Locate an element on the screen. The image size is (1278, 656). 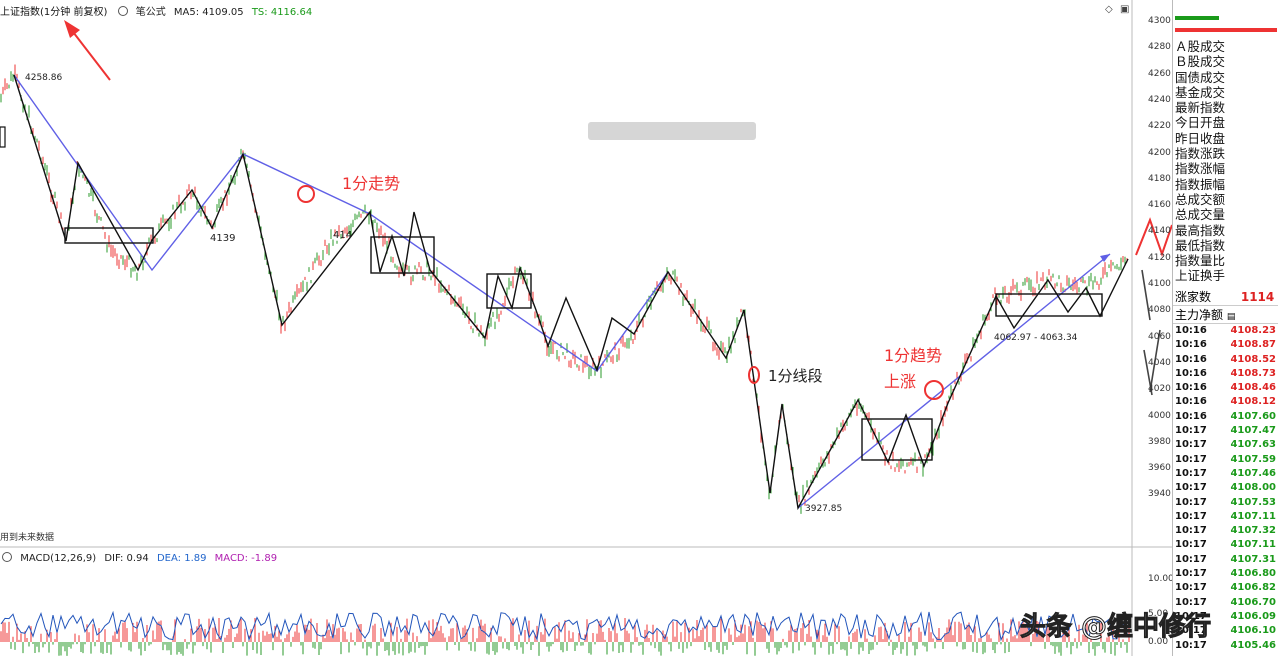
tick-row: 10:17 4107.32 is located at coordinates (1225, 531).